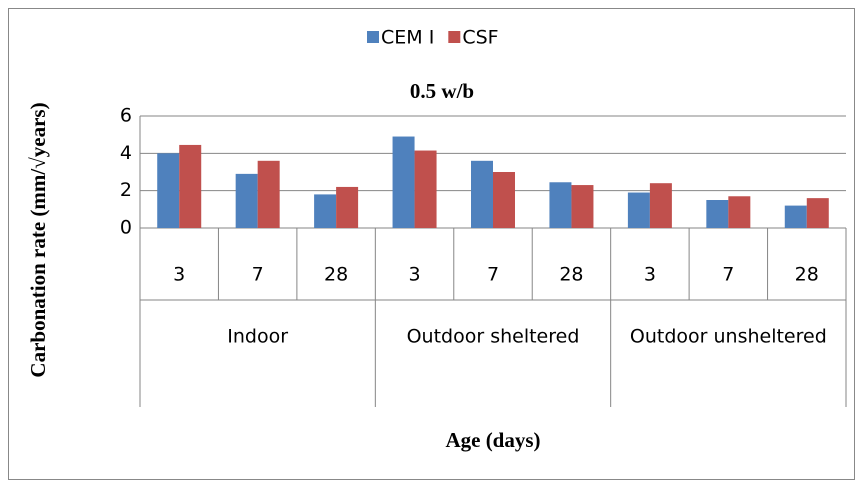 This screenshot has height=486, width=861. What do you see at coordinates (126, 190) in the screenshot?
I see `y-tick-label: 2` at bounding box center [126, 190].